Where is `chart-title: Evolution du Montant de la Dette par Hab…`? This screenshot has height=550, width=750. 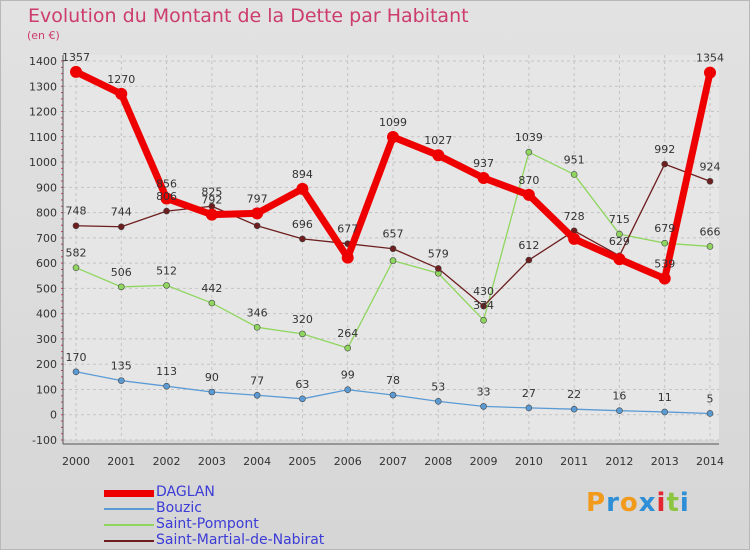
chart-title: Evolution du Montant de la Dette par Hab… is located at coordinates (248, 16).